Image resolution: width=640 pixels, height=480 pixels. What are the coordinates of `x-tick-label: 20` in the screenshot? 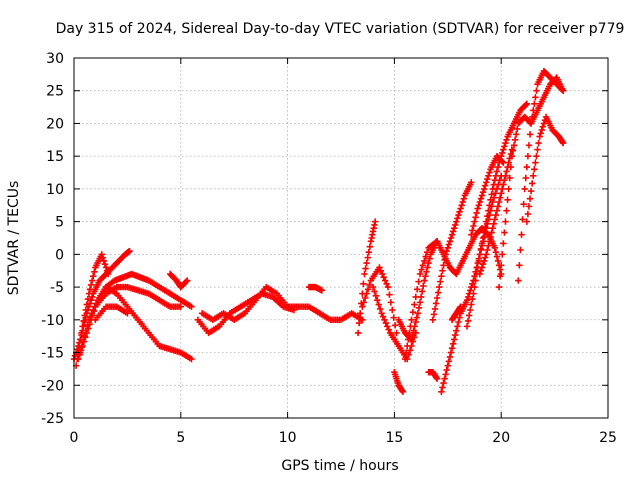 It's located at (501, 438).